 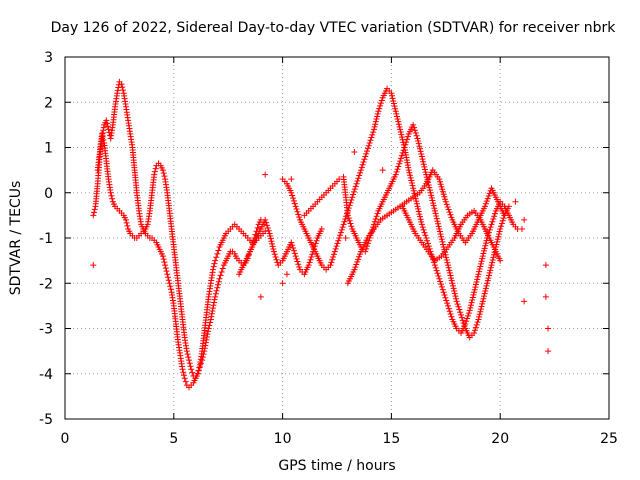 What do you see at coordinates (46, 420) in the screenshot?
I see `y-tick-label: -5` at bounding box center [46, 420].